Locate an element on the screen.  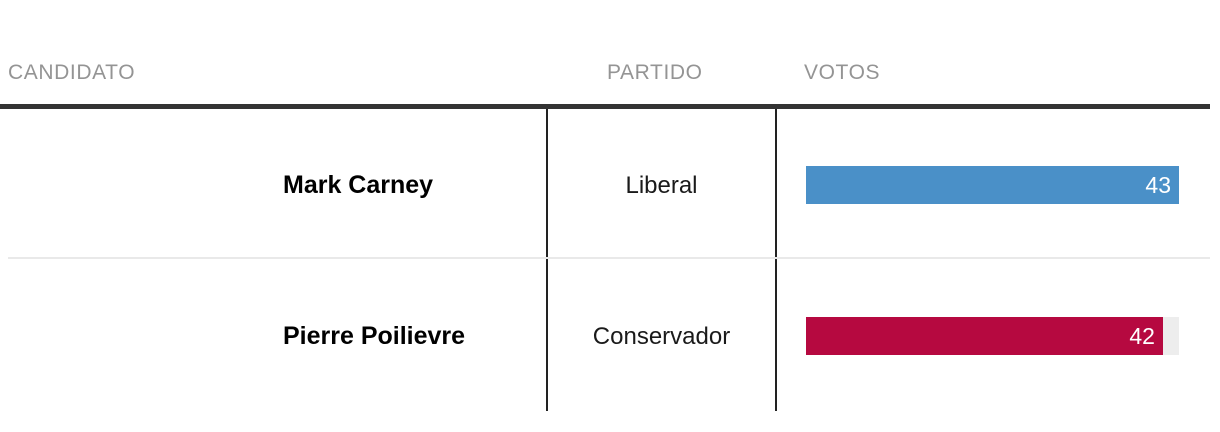
votes-value: 43 is located at coordinates (1158, 184).